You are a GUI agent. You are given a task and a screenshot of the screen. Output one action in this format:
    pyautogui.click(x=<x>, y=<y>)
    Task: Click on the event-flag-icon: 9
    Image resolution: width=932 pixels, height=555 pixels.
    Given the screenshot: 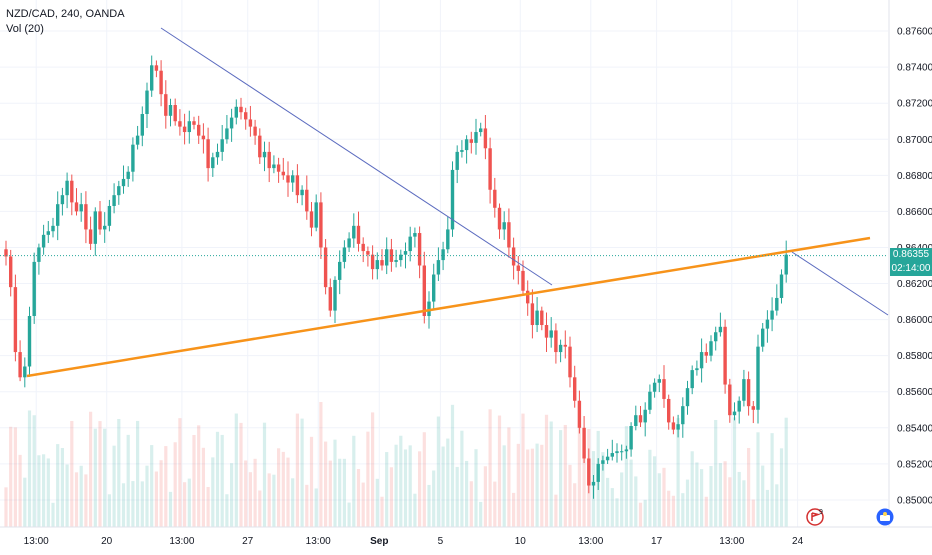 What is the action you would take?
    pyautogui.click(x=815, y=517)
    